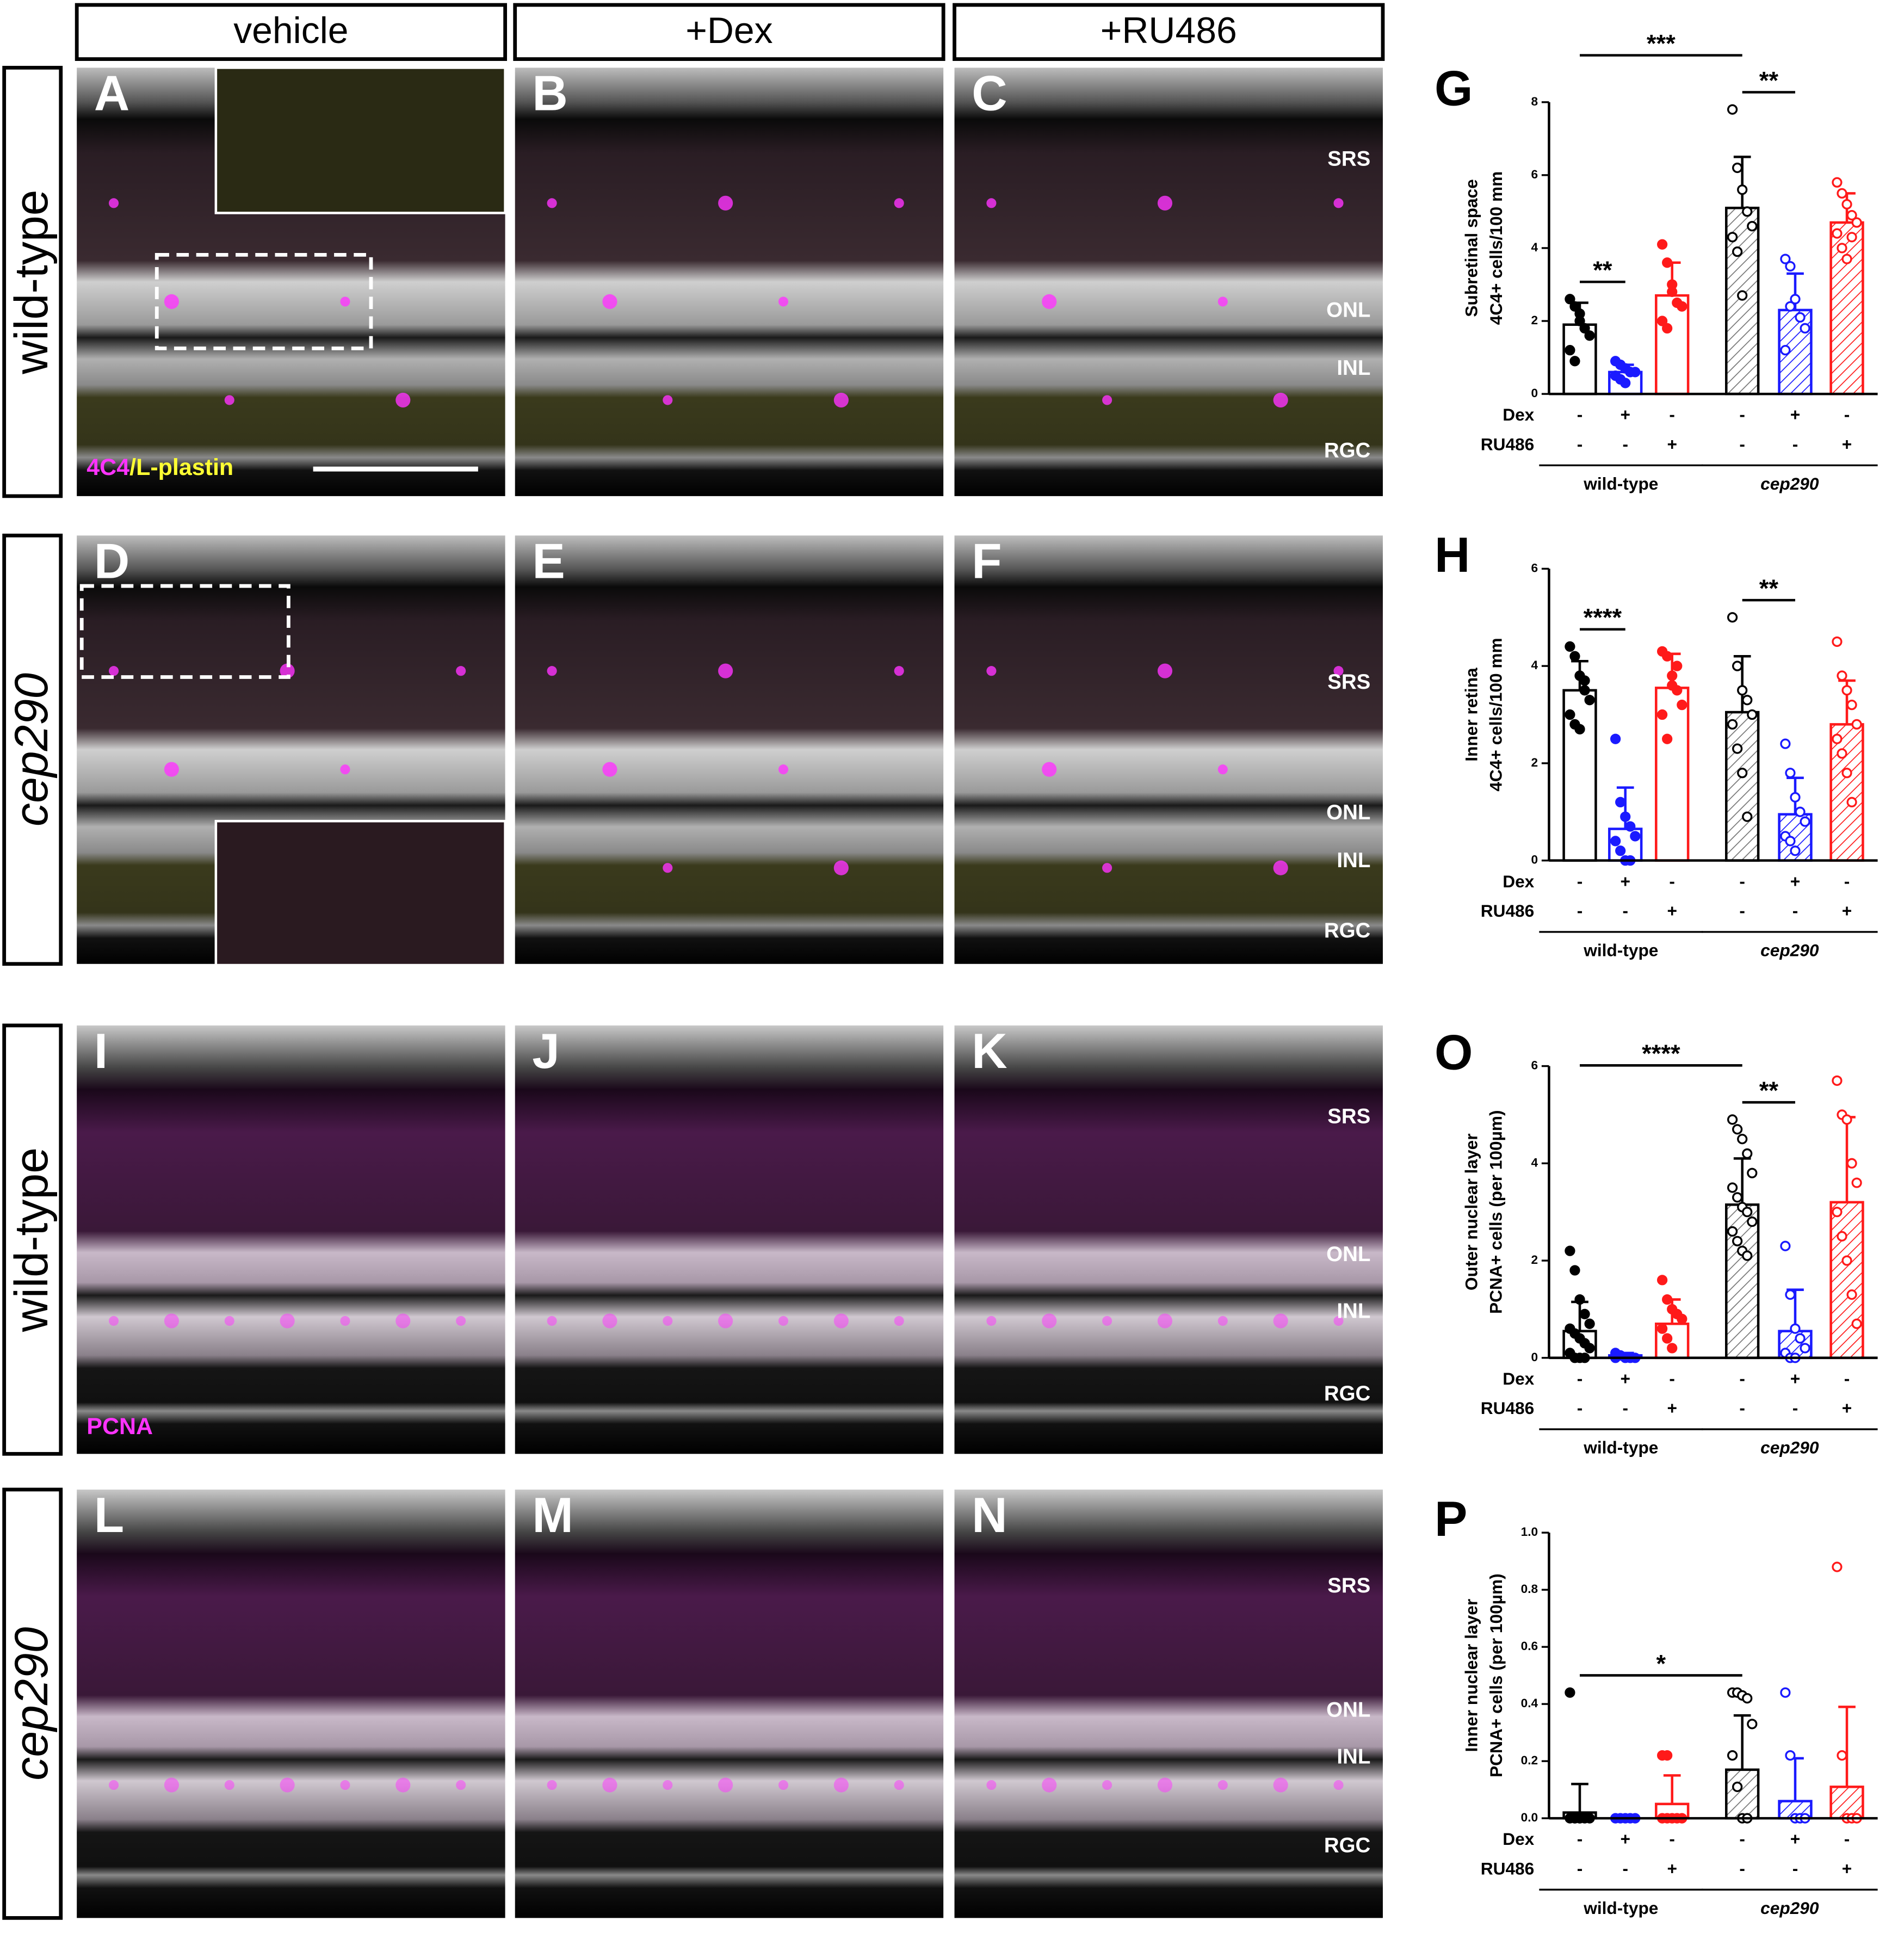  I want to click on y-axis-label: Subretinal space, so click(1471, 248).